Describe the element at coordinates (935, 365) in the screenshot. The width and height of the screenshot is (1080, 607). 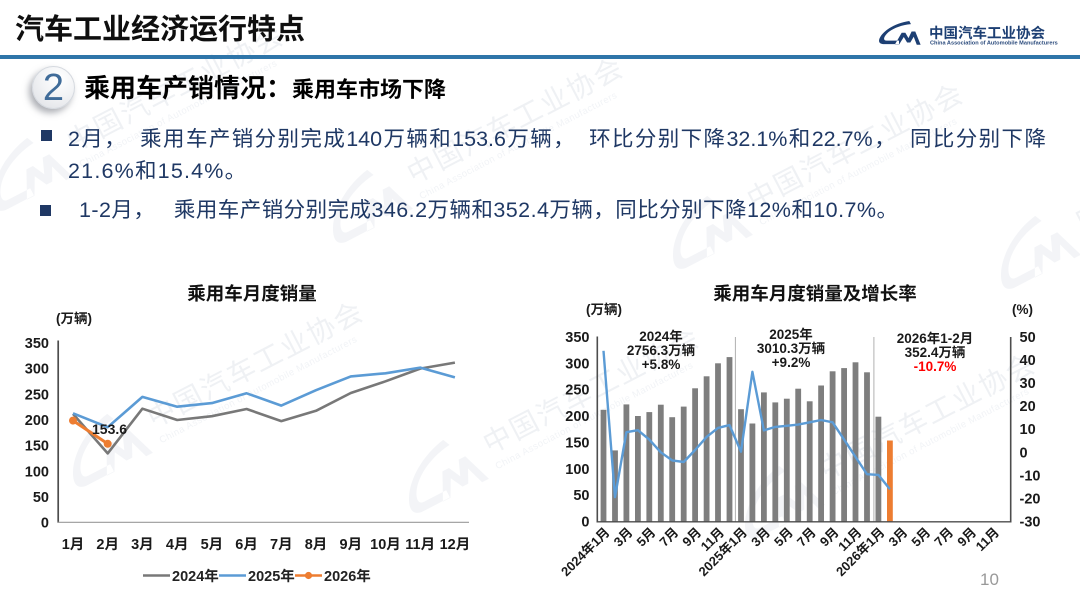
I see `svg-text: -10.7%` at that location.